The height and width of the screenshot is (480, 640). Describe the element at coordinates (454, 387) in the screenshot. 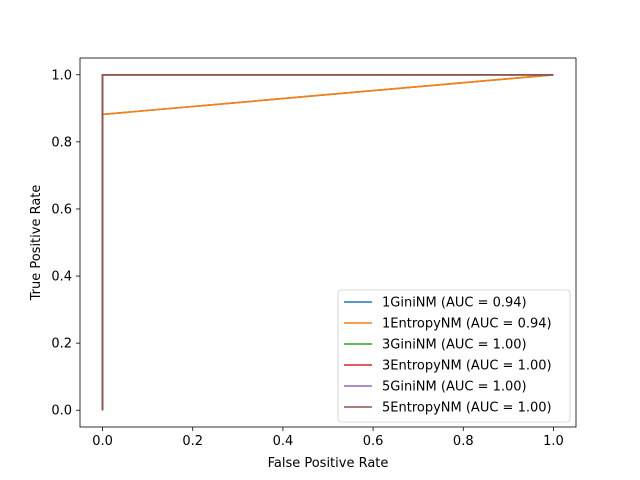

I see `legend-label: 5GiniNM (AUC = 1.00)` at that location.